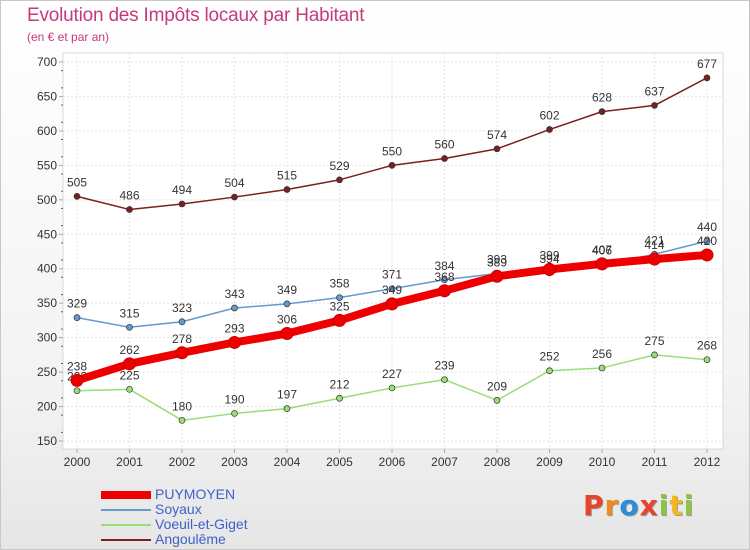 The width and height of the screenshot is (750, 550). What do you see at coordinates (287, 175) in the screenshot?
I see `data-label: 515` at bounding box center [287, 175].